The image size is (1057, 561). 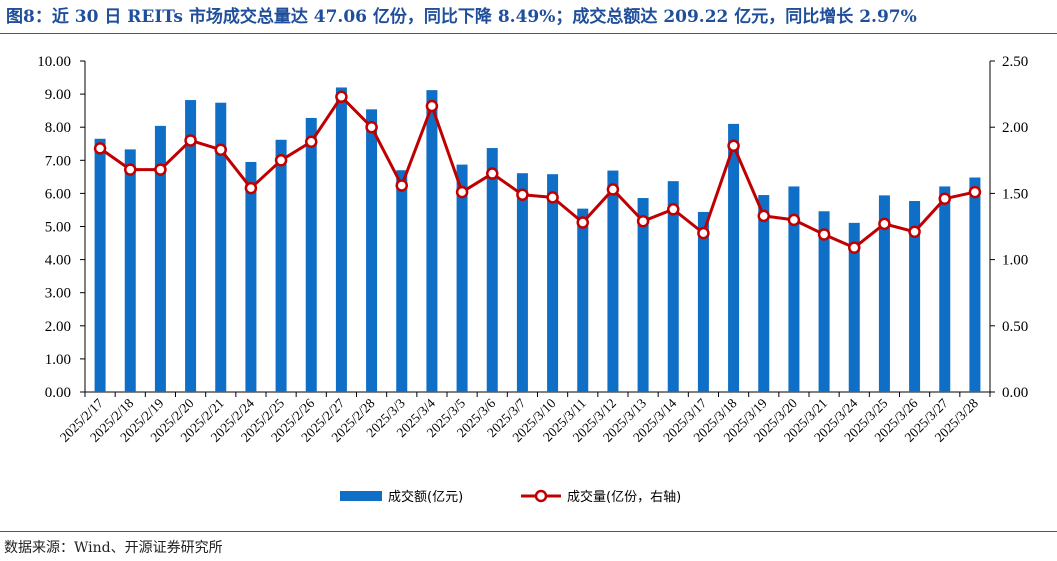 What do you see at coordinates (58, 294) in the screenshot?
I see `y-left-tick-label: 3.00` at bounding box center [58, 294].